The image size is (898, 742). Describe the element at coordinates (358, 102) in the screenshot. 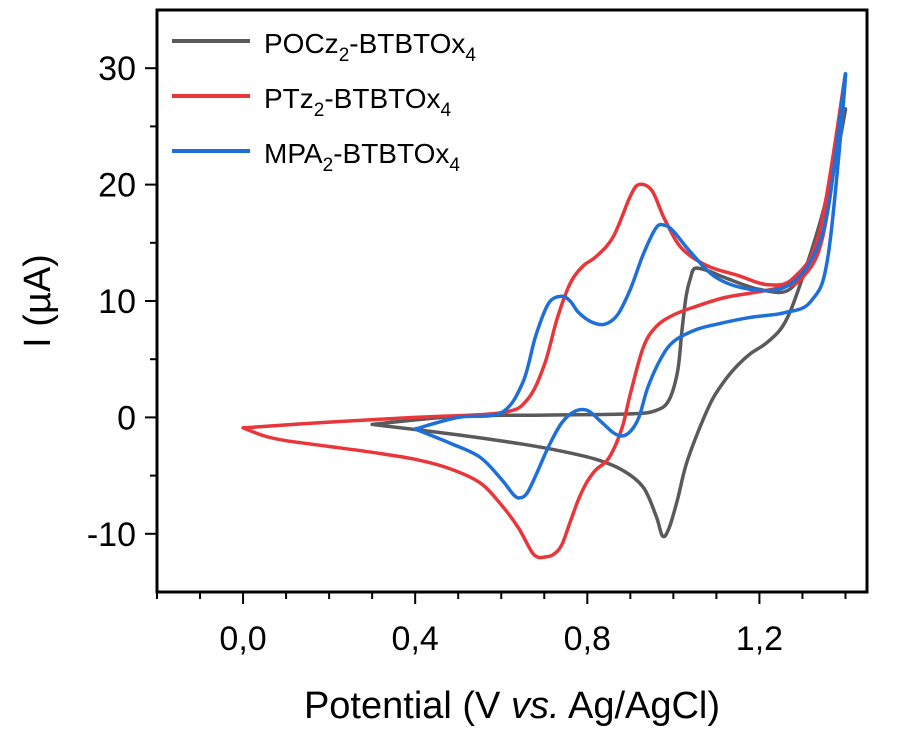

I see `legend-label-1: PTz2-BTBTOx4` at that location.